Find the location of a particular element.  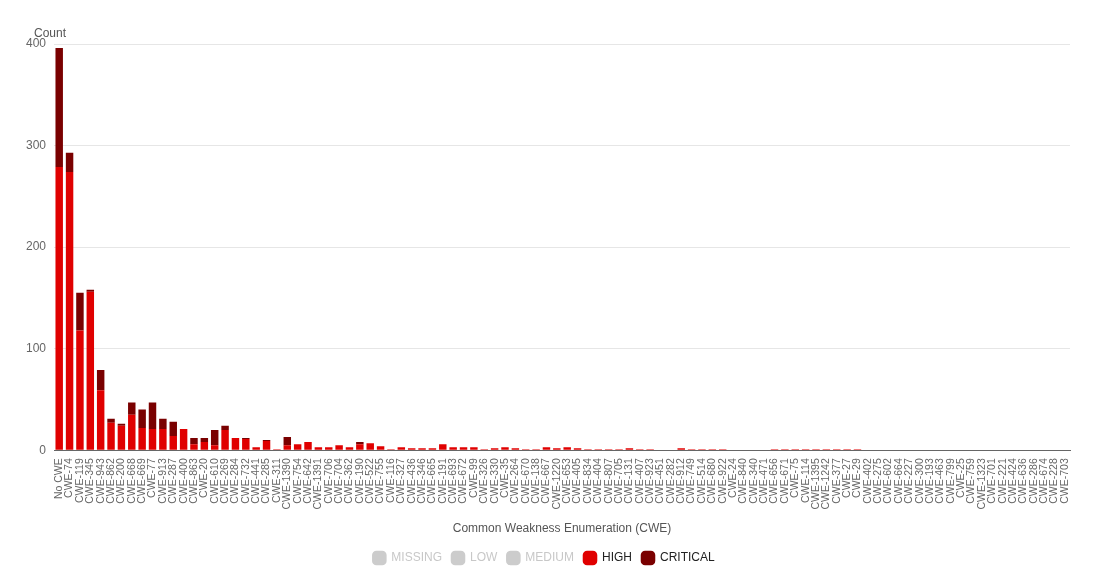

x-tick-label: CWE-400 is located at coordinates (182, 481).